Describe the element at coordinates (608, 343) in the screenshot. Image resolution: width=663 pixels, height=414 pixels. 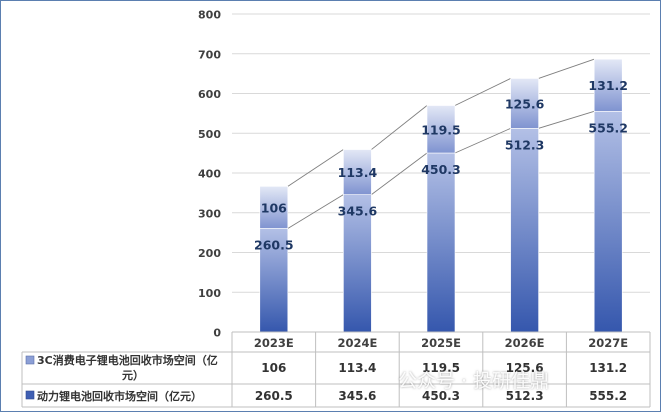
I see `x-category-label: 2027E` at that location.